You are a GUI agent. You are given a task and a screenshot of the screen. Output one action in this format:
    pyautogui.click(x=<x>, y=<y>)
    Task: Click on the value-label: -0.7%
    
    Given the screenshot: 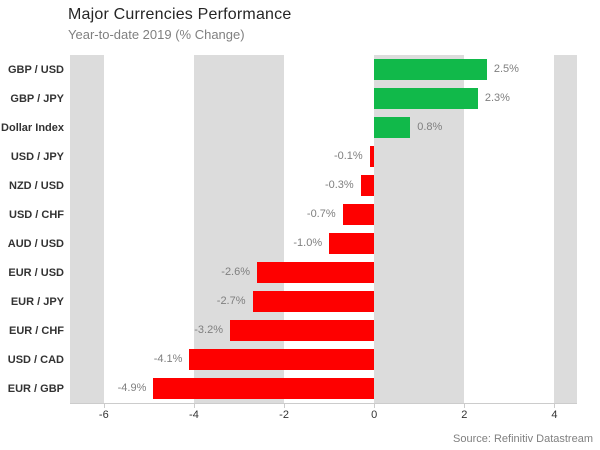 What is the action you would take?
    pyautogui.click(x=321, y=214)
    